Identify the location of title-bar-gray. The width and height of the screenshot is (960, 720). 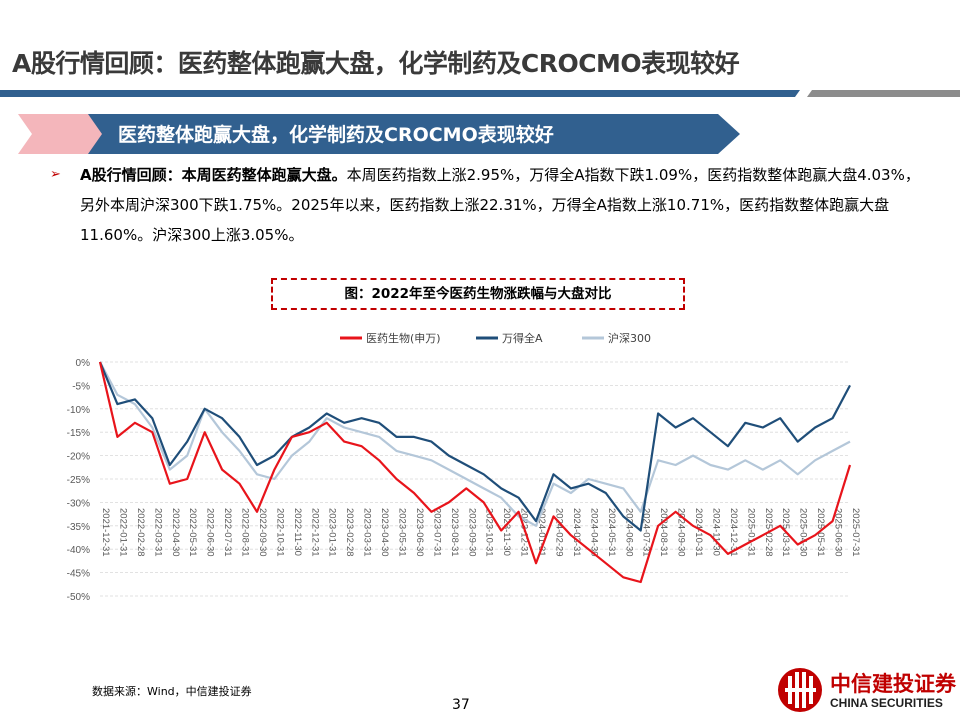
(883, 93).